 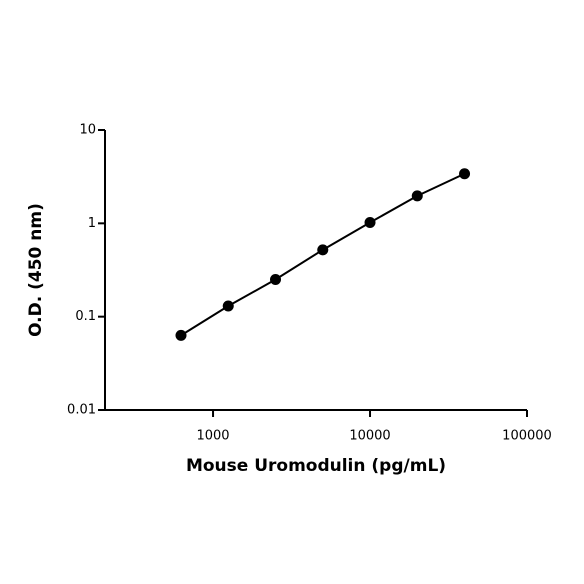 I want to click on x-tick-label: 1000, so click(x=212, y=436).